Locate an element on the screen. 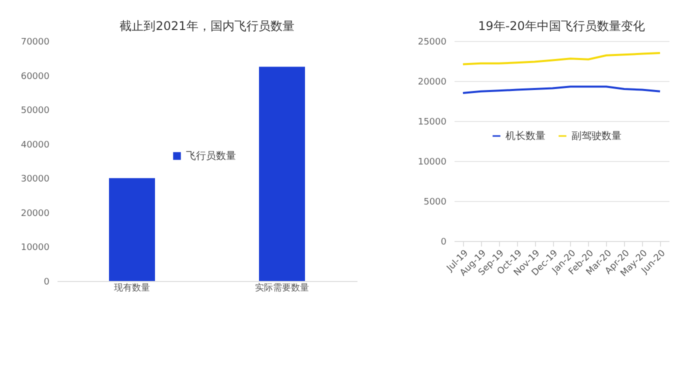 The height and width of the screenshot is (389, 692). x-tick-label: 现有数量 is located at coordinates (132, 288).